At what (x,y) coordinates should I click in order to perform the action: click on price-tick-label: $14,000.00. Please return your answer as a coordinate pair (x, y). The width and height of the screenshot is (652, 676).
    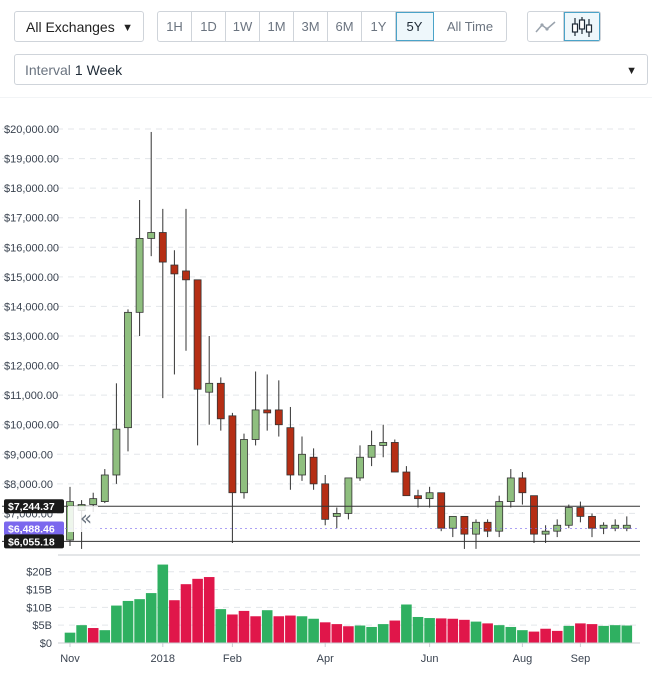
    Looking at the image, I should click on (31, 307).